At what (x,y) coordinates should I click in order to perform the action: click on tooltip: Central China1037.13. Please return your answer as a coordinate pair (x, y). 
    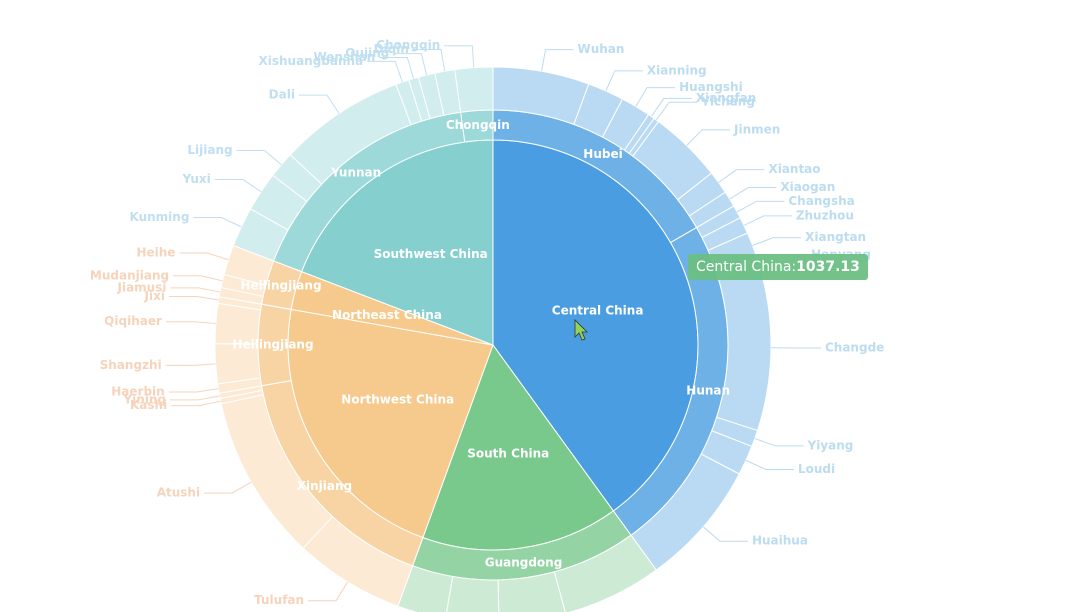
    Looking at the image, I should click on (778, 267).